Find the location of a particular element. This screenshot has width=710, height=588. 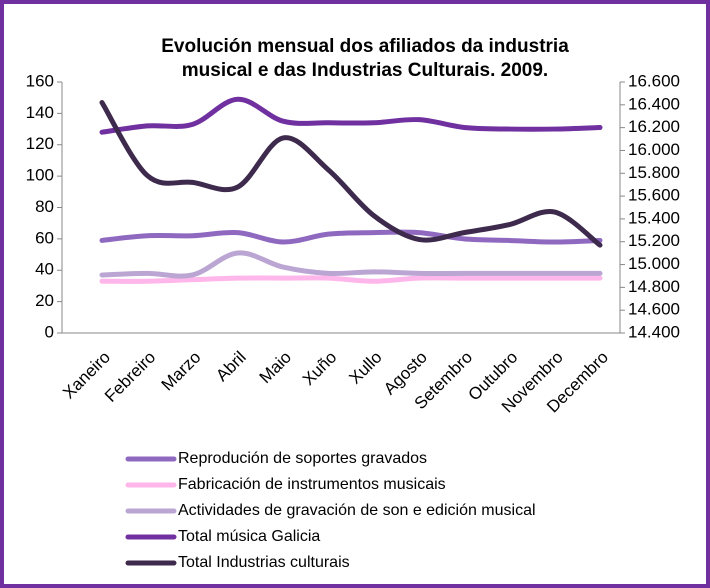

y2-tick-label: 14.800 is located at coordinates (654, 286).